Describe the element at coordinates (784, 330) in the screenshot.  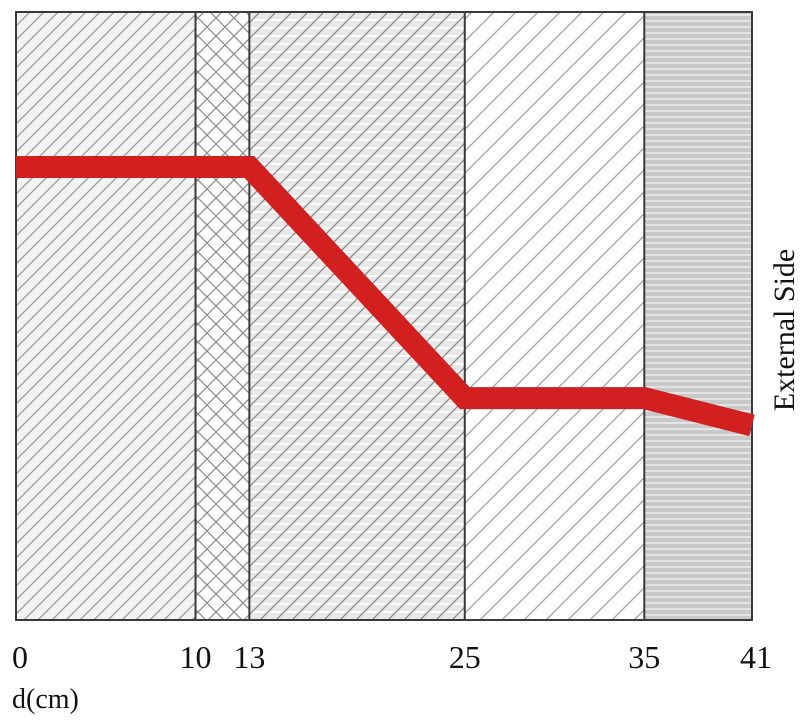
I see `external-side-label: External Side` at that location.